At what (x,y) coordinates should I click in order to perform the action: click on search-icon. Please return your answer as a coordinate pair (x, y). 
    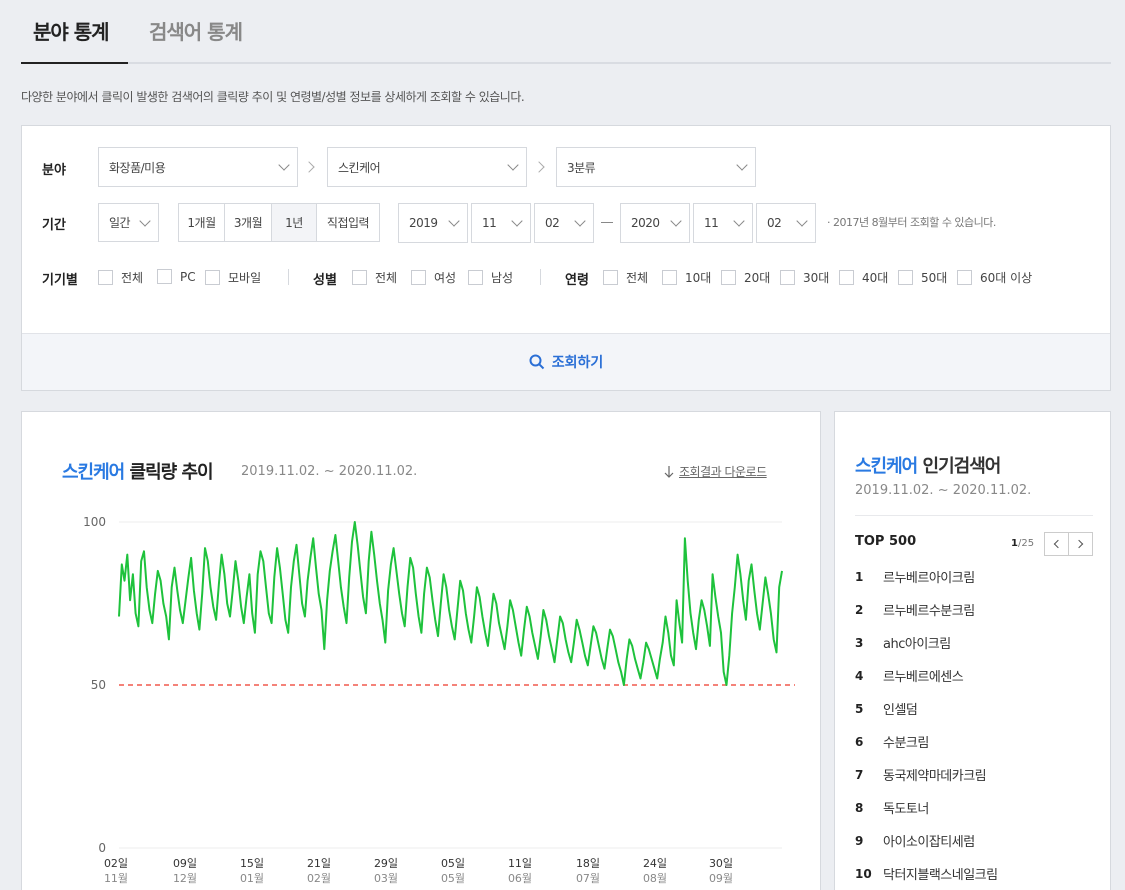
    Looking at the image, I should click on (536, 362).